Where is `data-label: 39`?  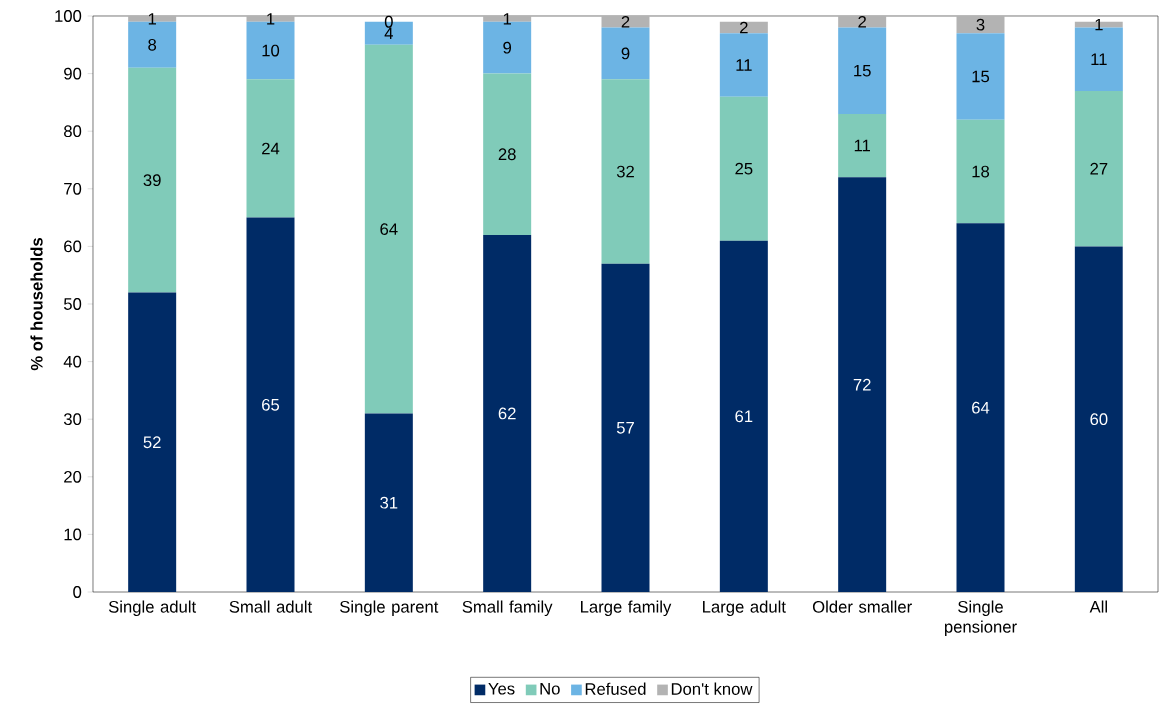
data-label: 39 is located at coordinates (152, 180).